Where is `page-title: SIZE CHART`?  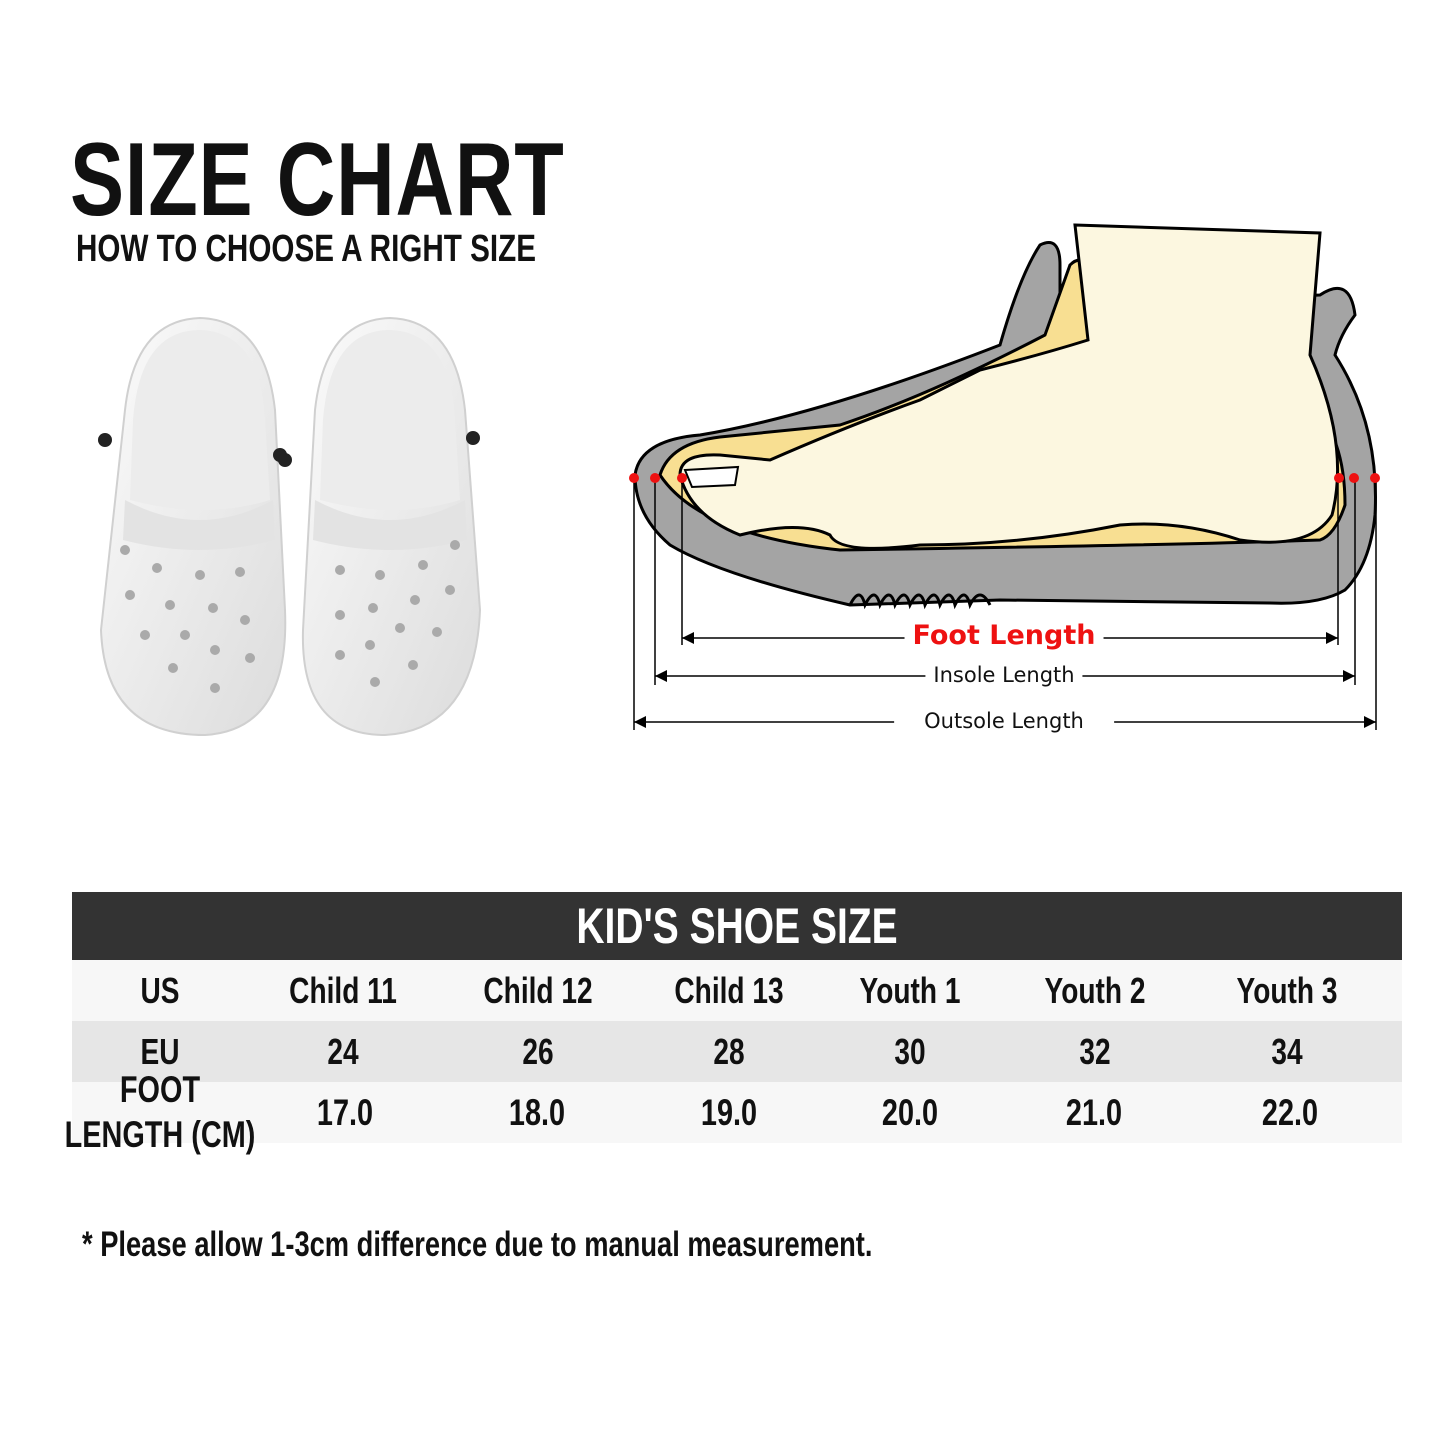
page-title: SIZE CHART is located at coordinates (317, 180).